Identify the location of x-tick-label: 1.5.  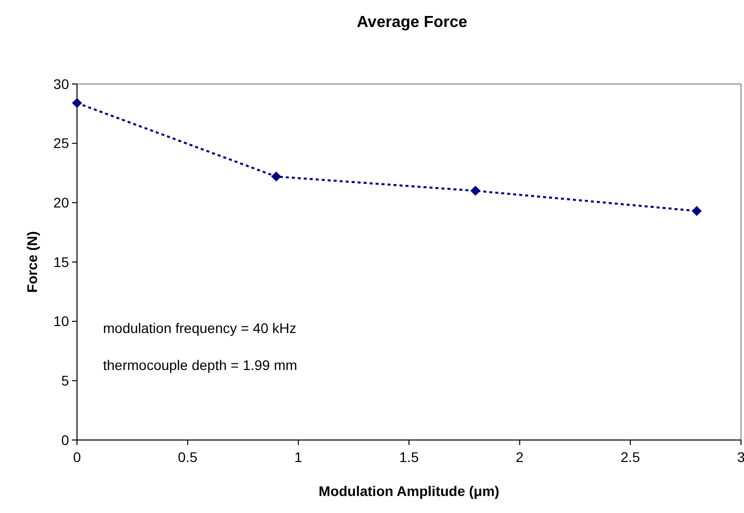
(409, 457).